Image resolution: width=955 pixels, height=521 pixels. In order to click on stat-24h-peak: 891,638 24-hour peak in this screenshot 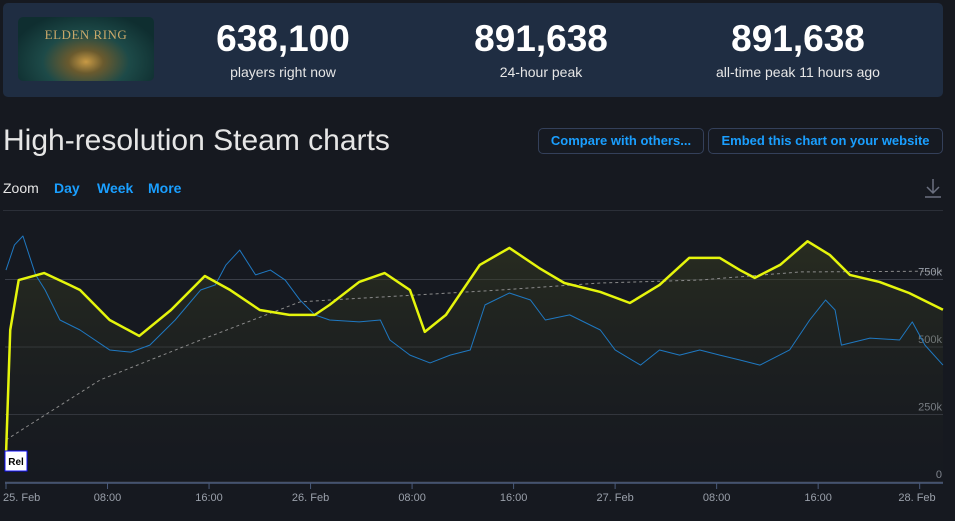, I will do `click(541, 48)`.